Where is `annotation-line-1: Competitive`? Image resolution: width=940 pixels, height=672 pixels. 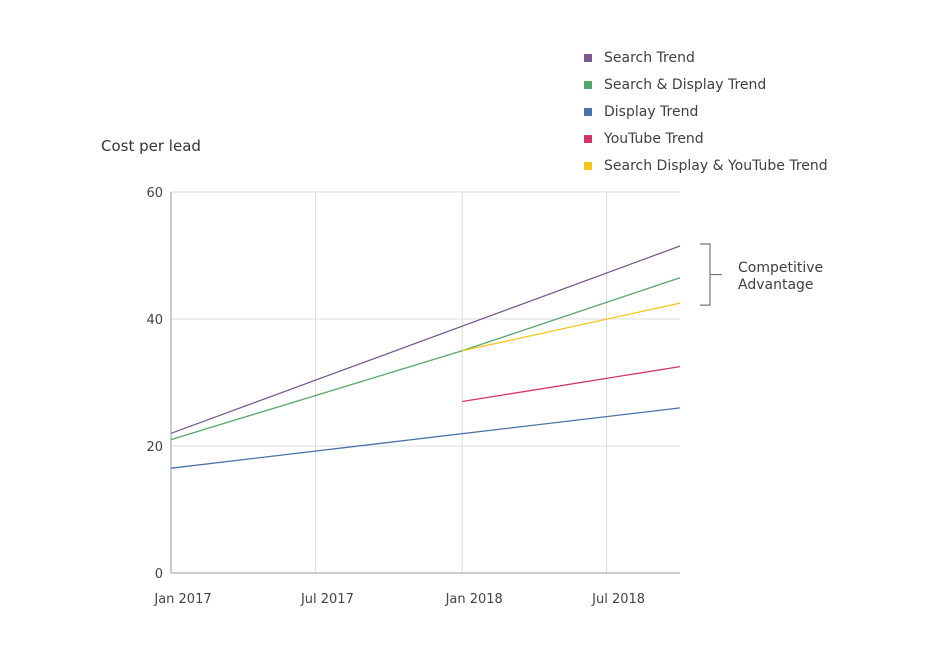
annotation-line-1: Competitive is located at coordinates (781, 268).